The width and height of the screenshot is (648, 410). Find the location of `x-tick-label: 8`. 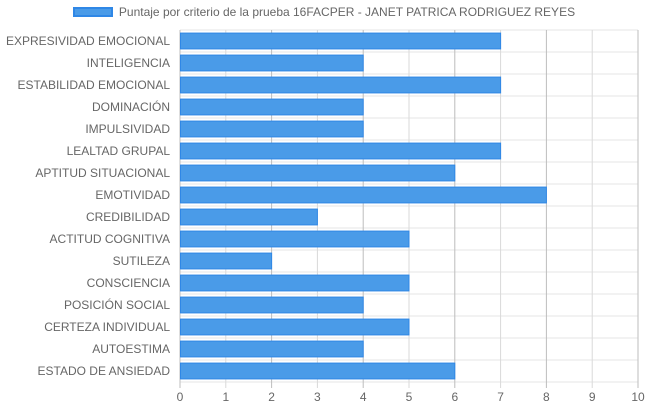

x-tick-label: 8 is located at coordinates (546, 397).